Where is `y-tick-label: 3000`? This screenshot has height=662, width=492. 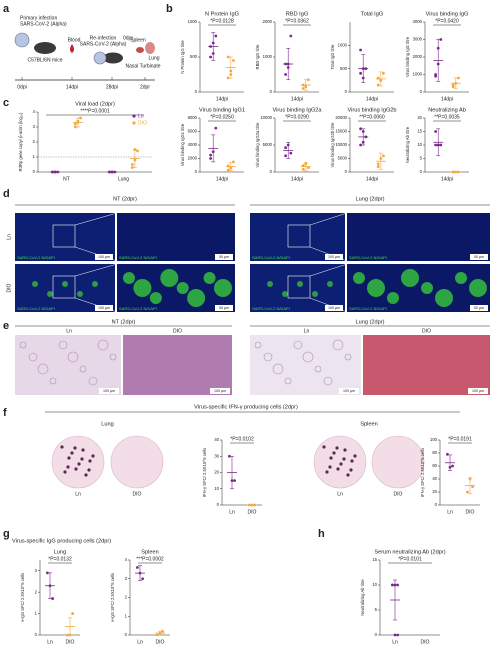
y-tick-label: 3000 is located at coordinates (418, 39).